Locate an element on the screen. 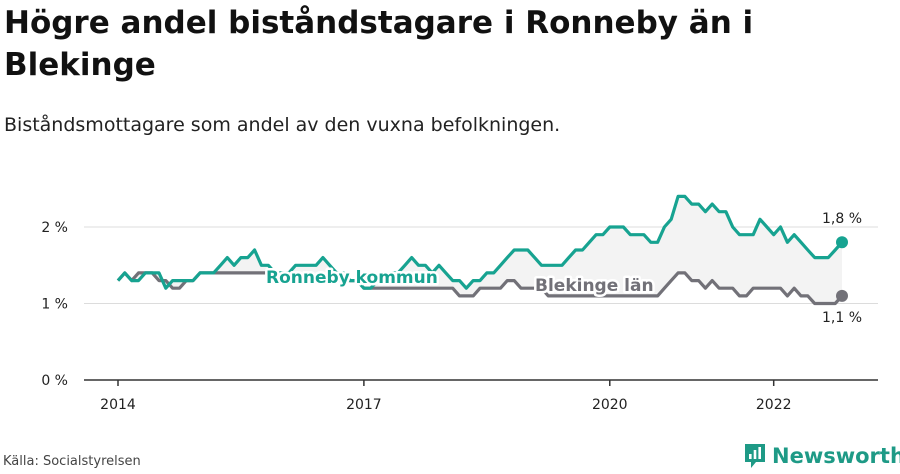 The width and height of the screenshot is (900, 474). x-tick-label: 2017 is located at coordinates (364, 405).